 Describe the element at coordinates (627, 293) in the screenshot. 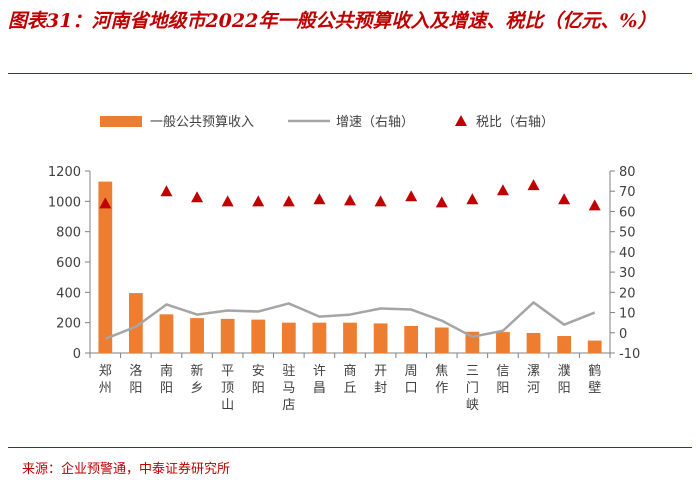

I see `right-tick-label: 20` at that location.